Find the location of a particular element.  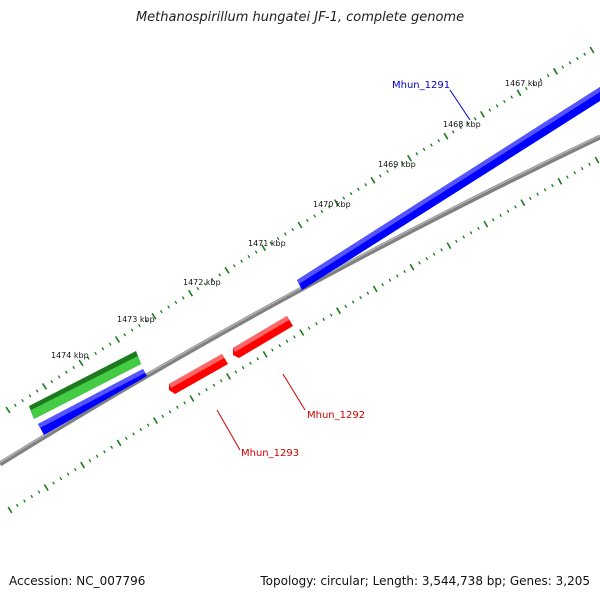

gene-rna-green is located at coordinates (85, 385).